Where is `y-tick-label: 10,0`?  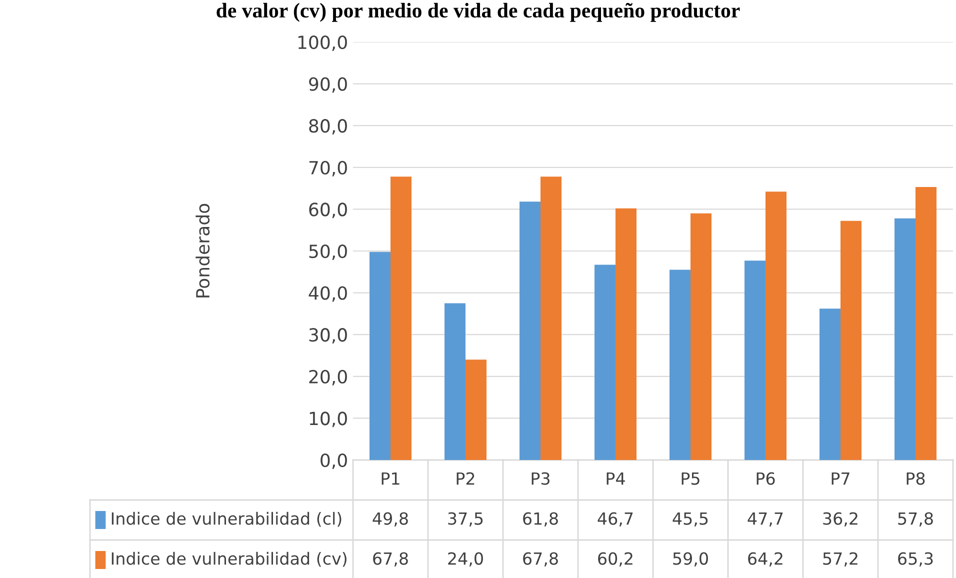
y-tick-label: 10,0 is located at coordinates (328, 420).